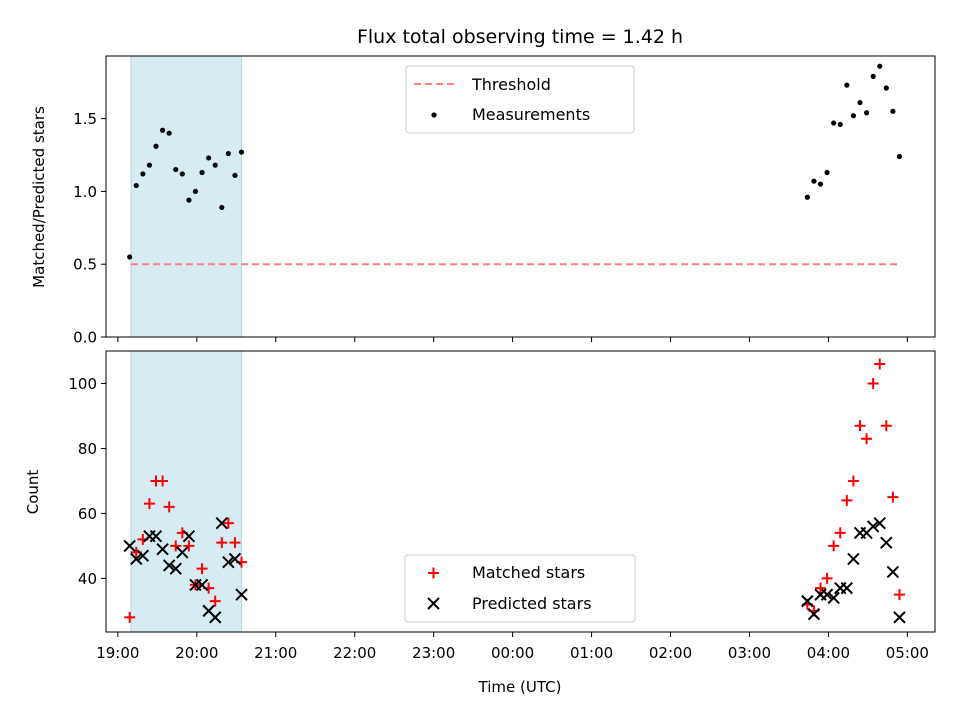 This screenshot has width=960, height=720. I want to click on y-tick-label: 60, so click(87, 514).